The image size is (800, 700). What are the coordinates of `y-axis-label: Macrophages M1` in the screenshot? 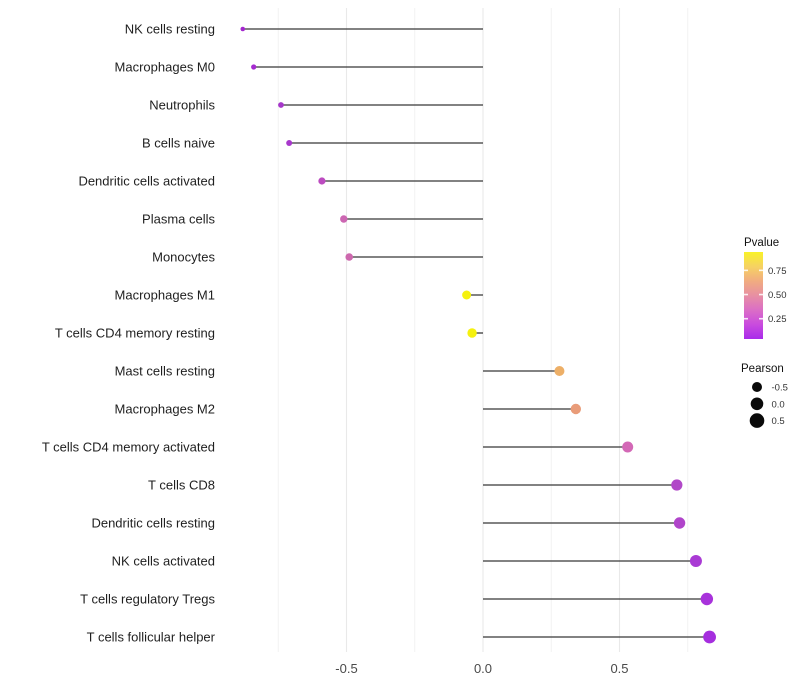 It's located at (165, 295).